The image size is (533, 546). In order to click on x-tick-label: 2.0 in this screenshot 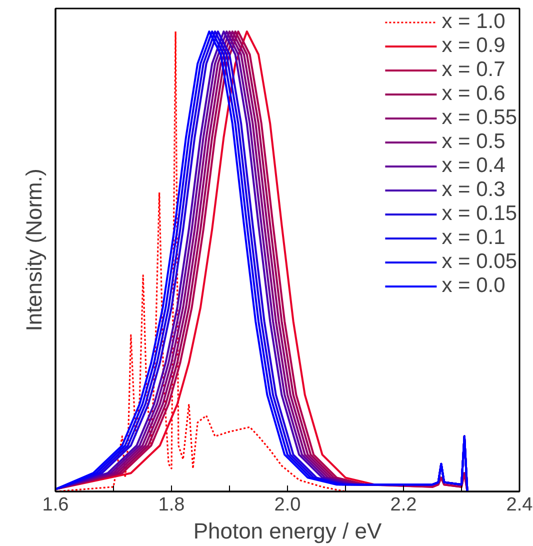, I will do `click(287, 505)`.